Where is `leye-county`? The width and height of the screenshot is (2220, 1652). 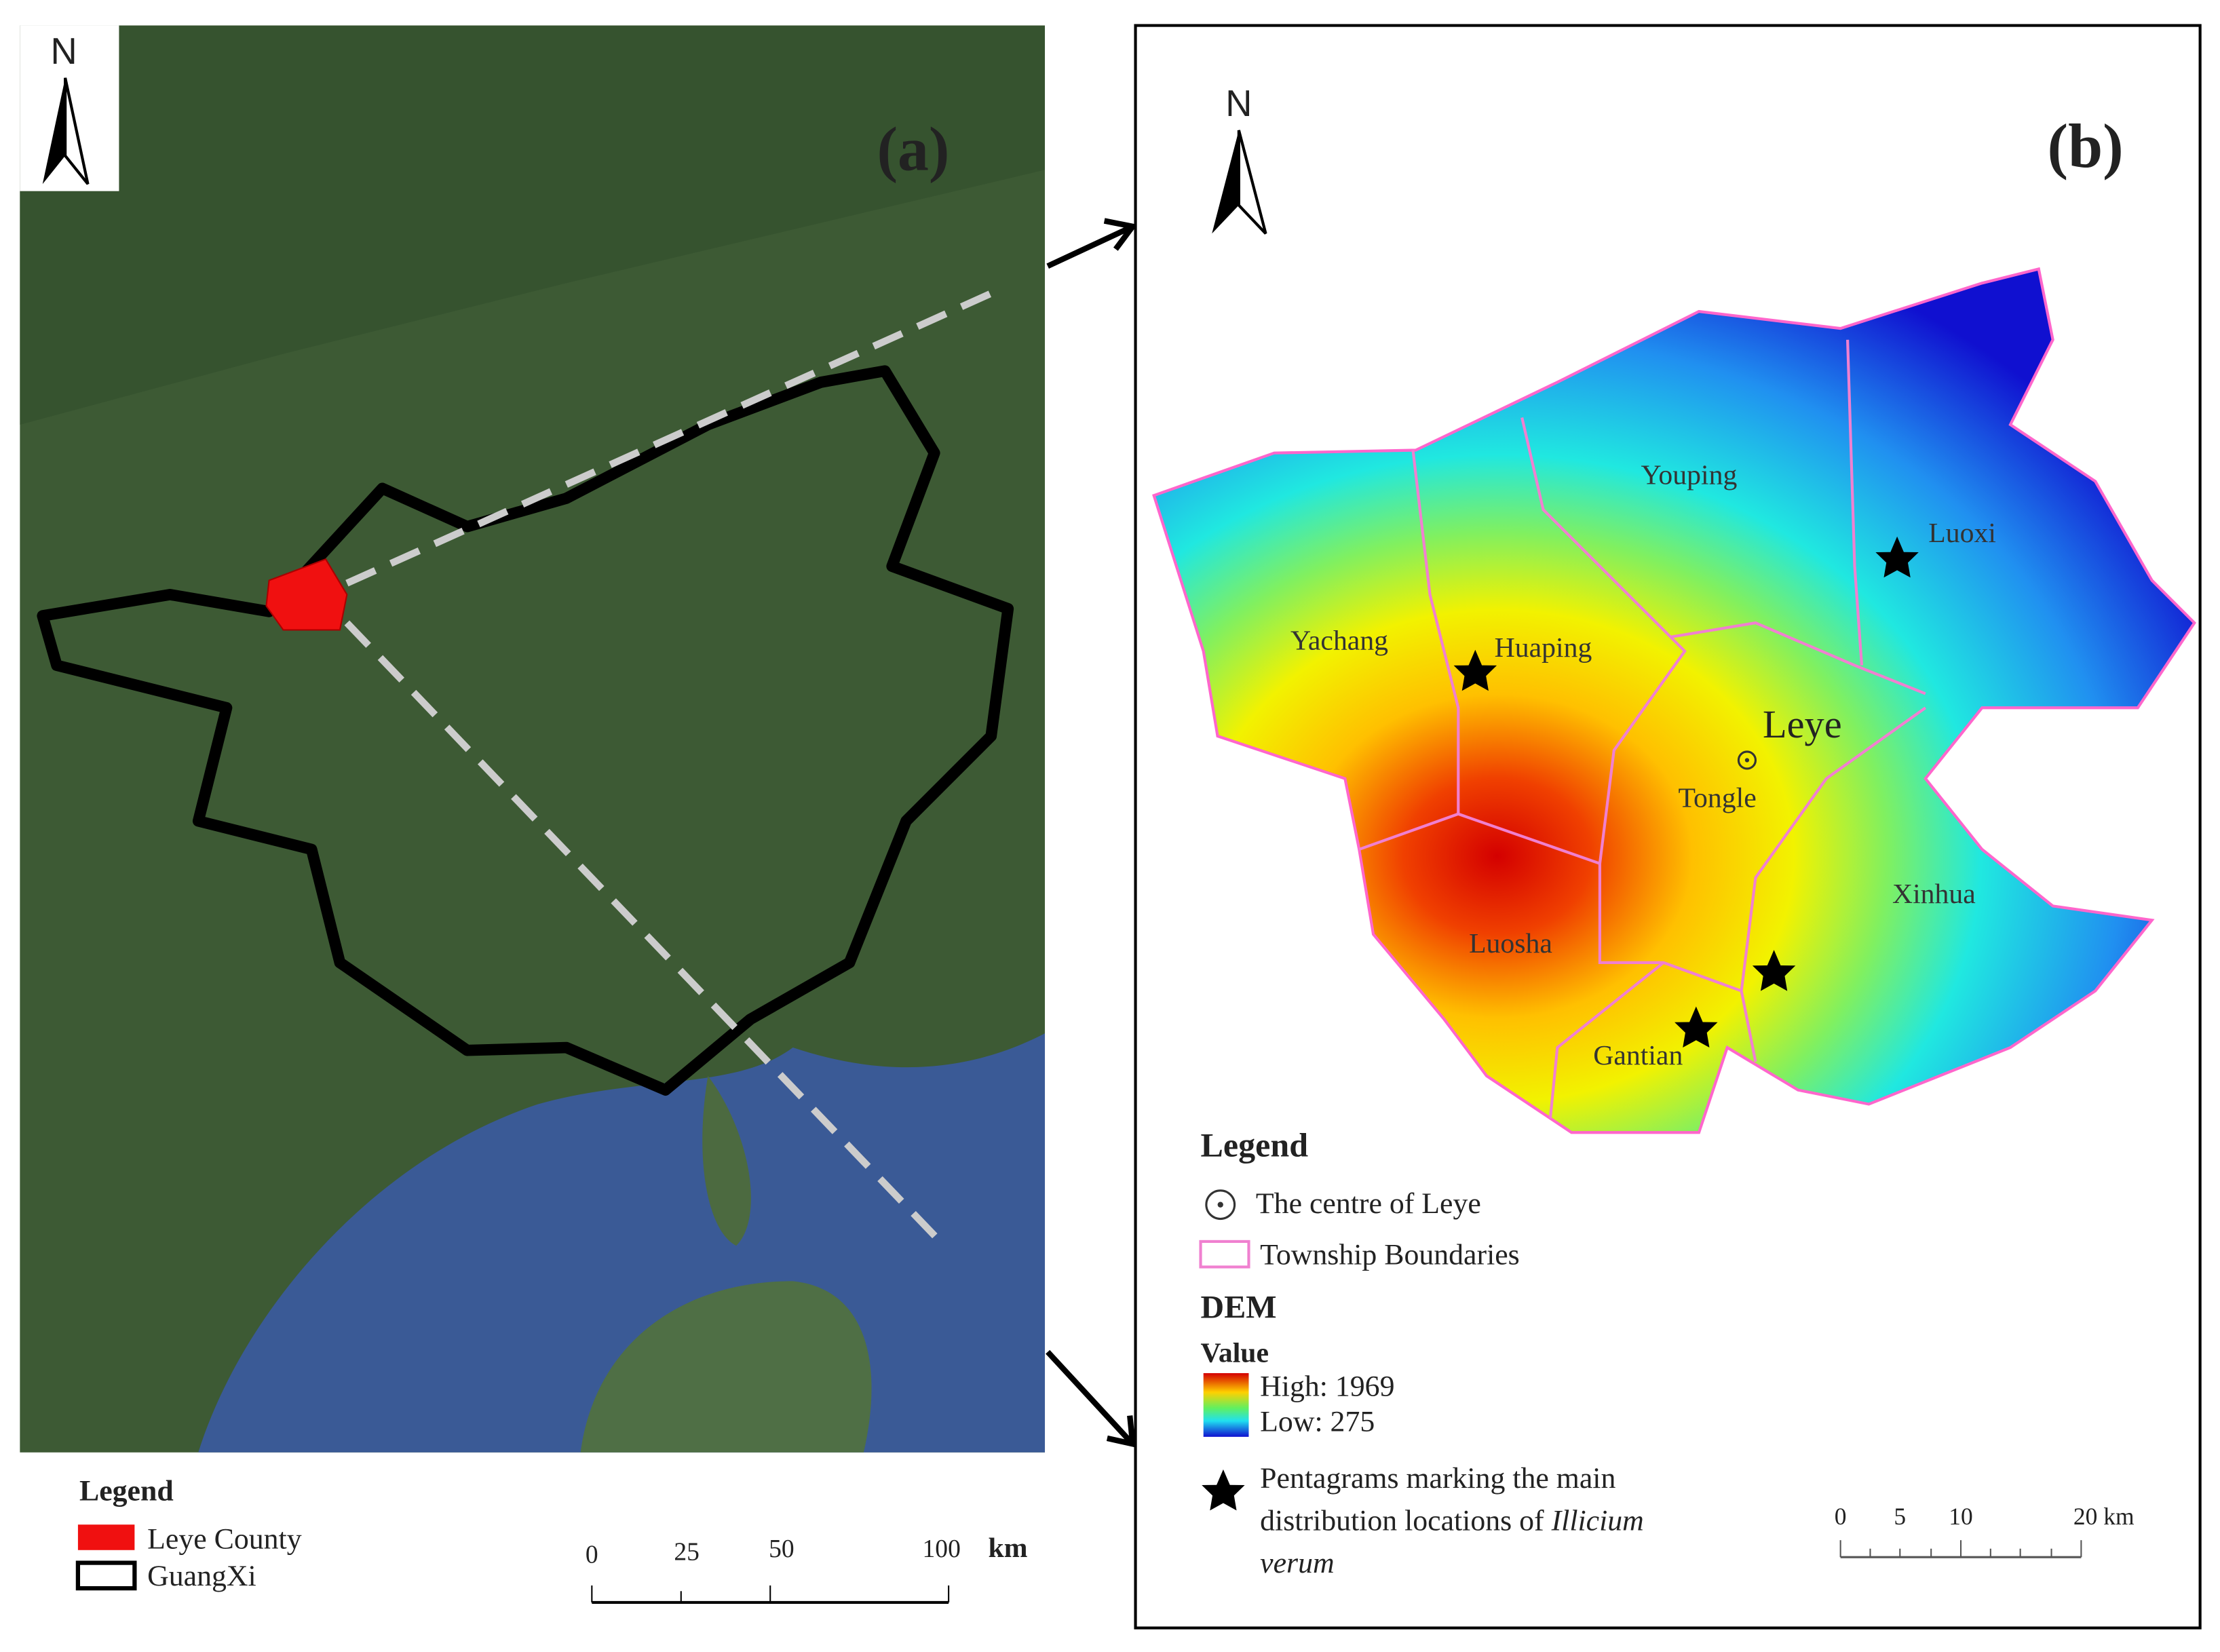 leye-county is located at coordinates (306, 594).